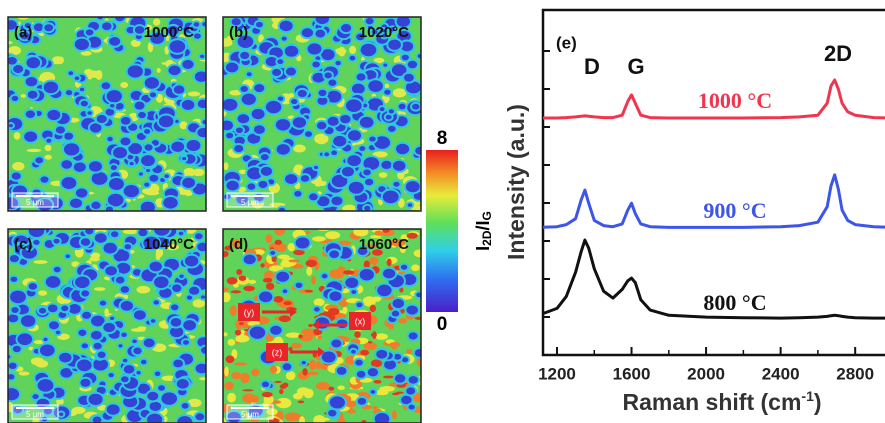 Image resolution: width=885 pixels, height=423 pixels. Describe the element at coordinates (384, 32) in the screenshot. I see `map-temperature: 1020°C` at that location.